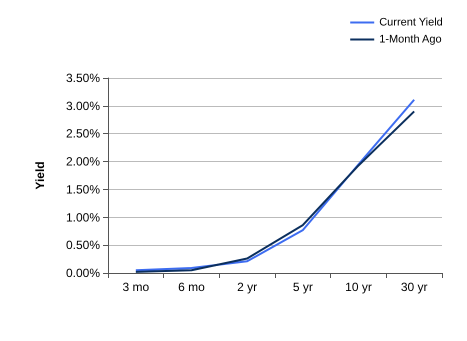 This screenshot has width=467, height=341. I want to click on legend-label: 1-Month Ago, so click(410, 40).